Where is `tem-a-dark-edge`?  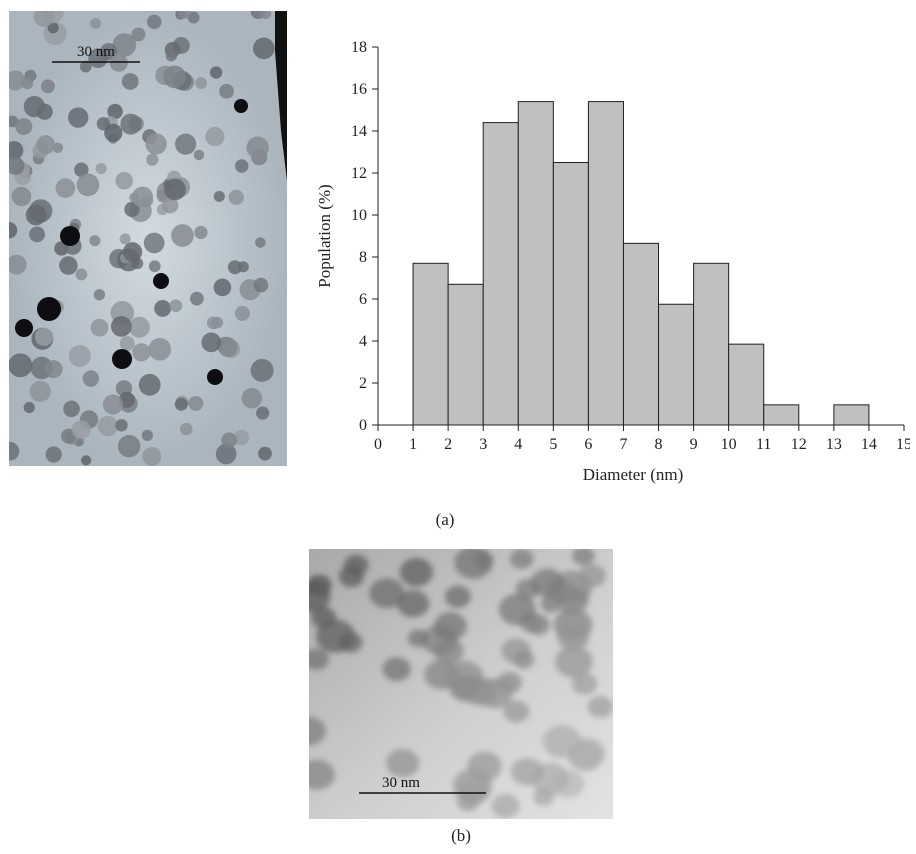
tem-a-dark-edge is located at coordinates (281, 96).